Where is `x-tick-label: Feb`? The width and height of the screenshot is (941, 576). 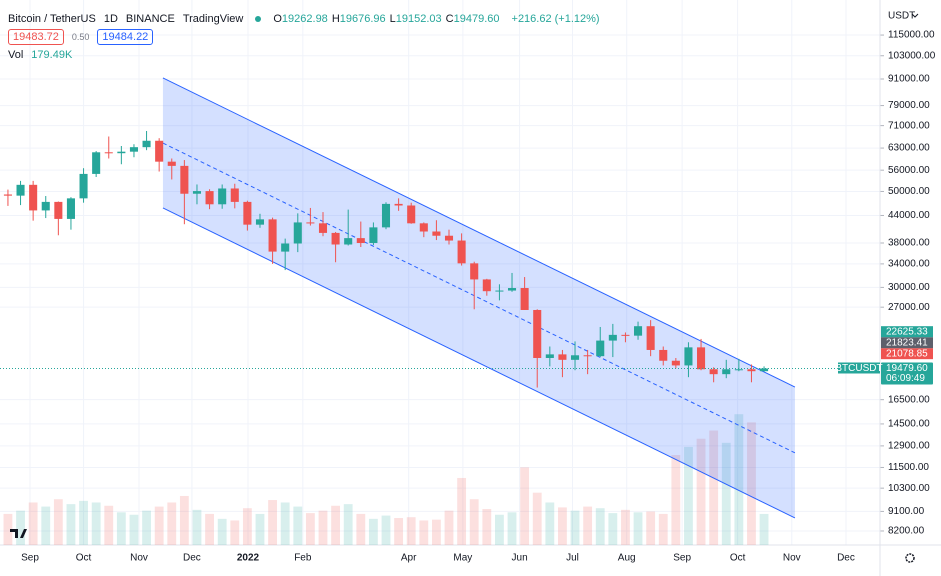 x-tick-label: Feb is located at coordinates (303, 558).